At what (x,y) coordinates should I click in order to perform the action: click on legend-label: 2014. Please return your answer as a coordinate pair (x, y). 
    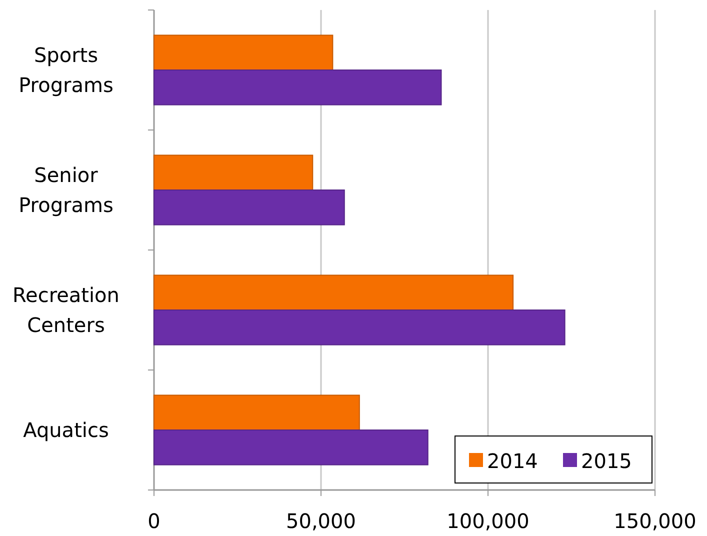
    Looking at the image, I should click on (512, 461).